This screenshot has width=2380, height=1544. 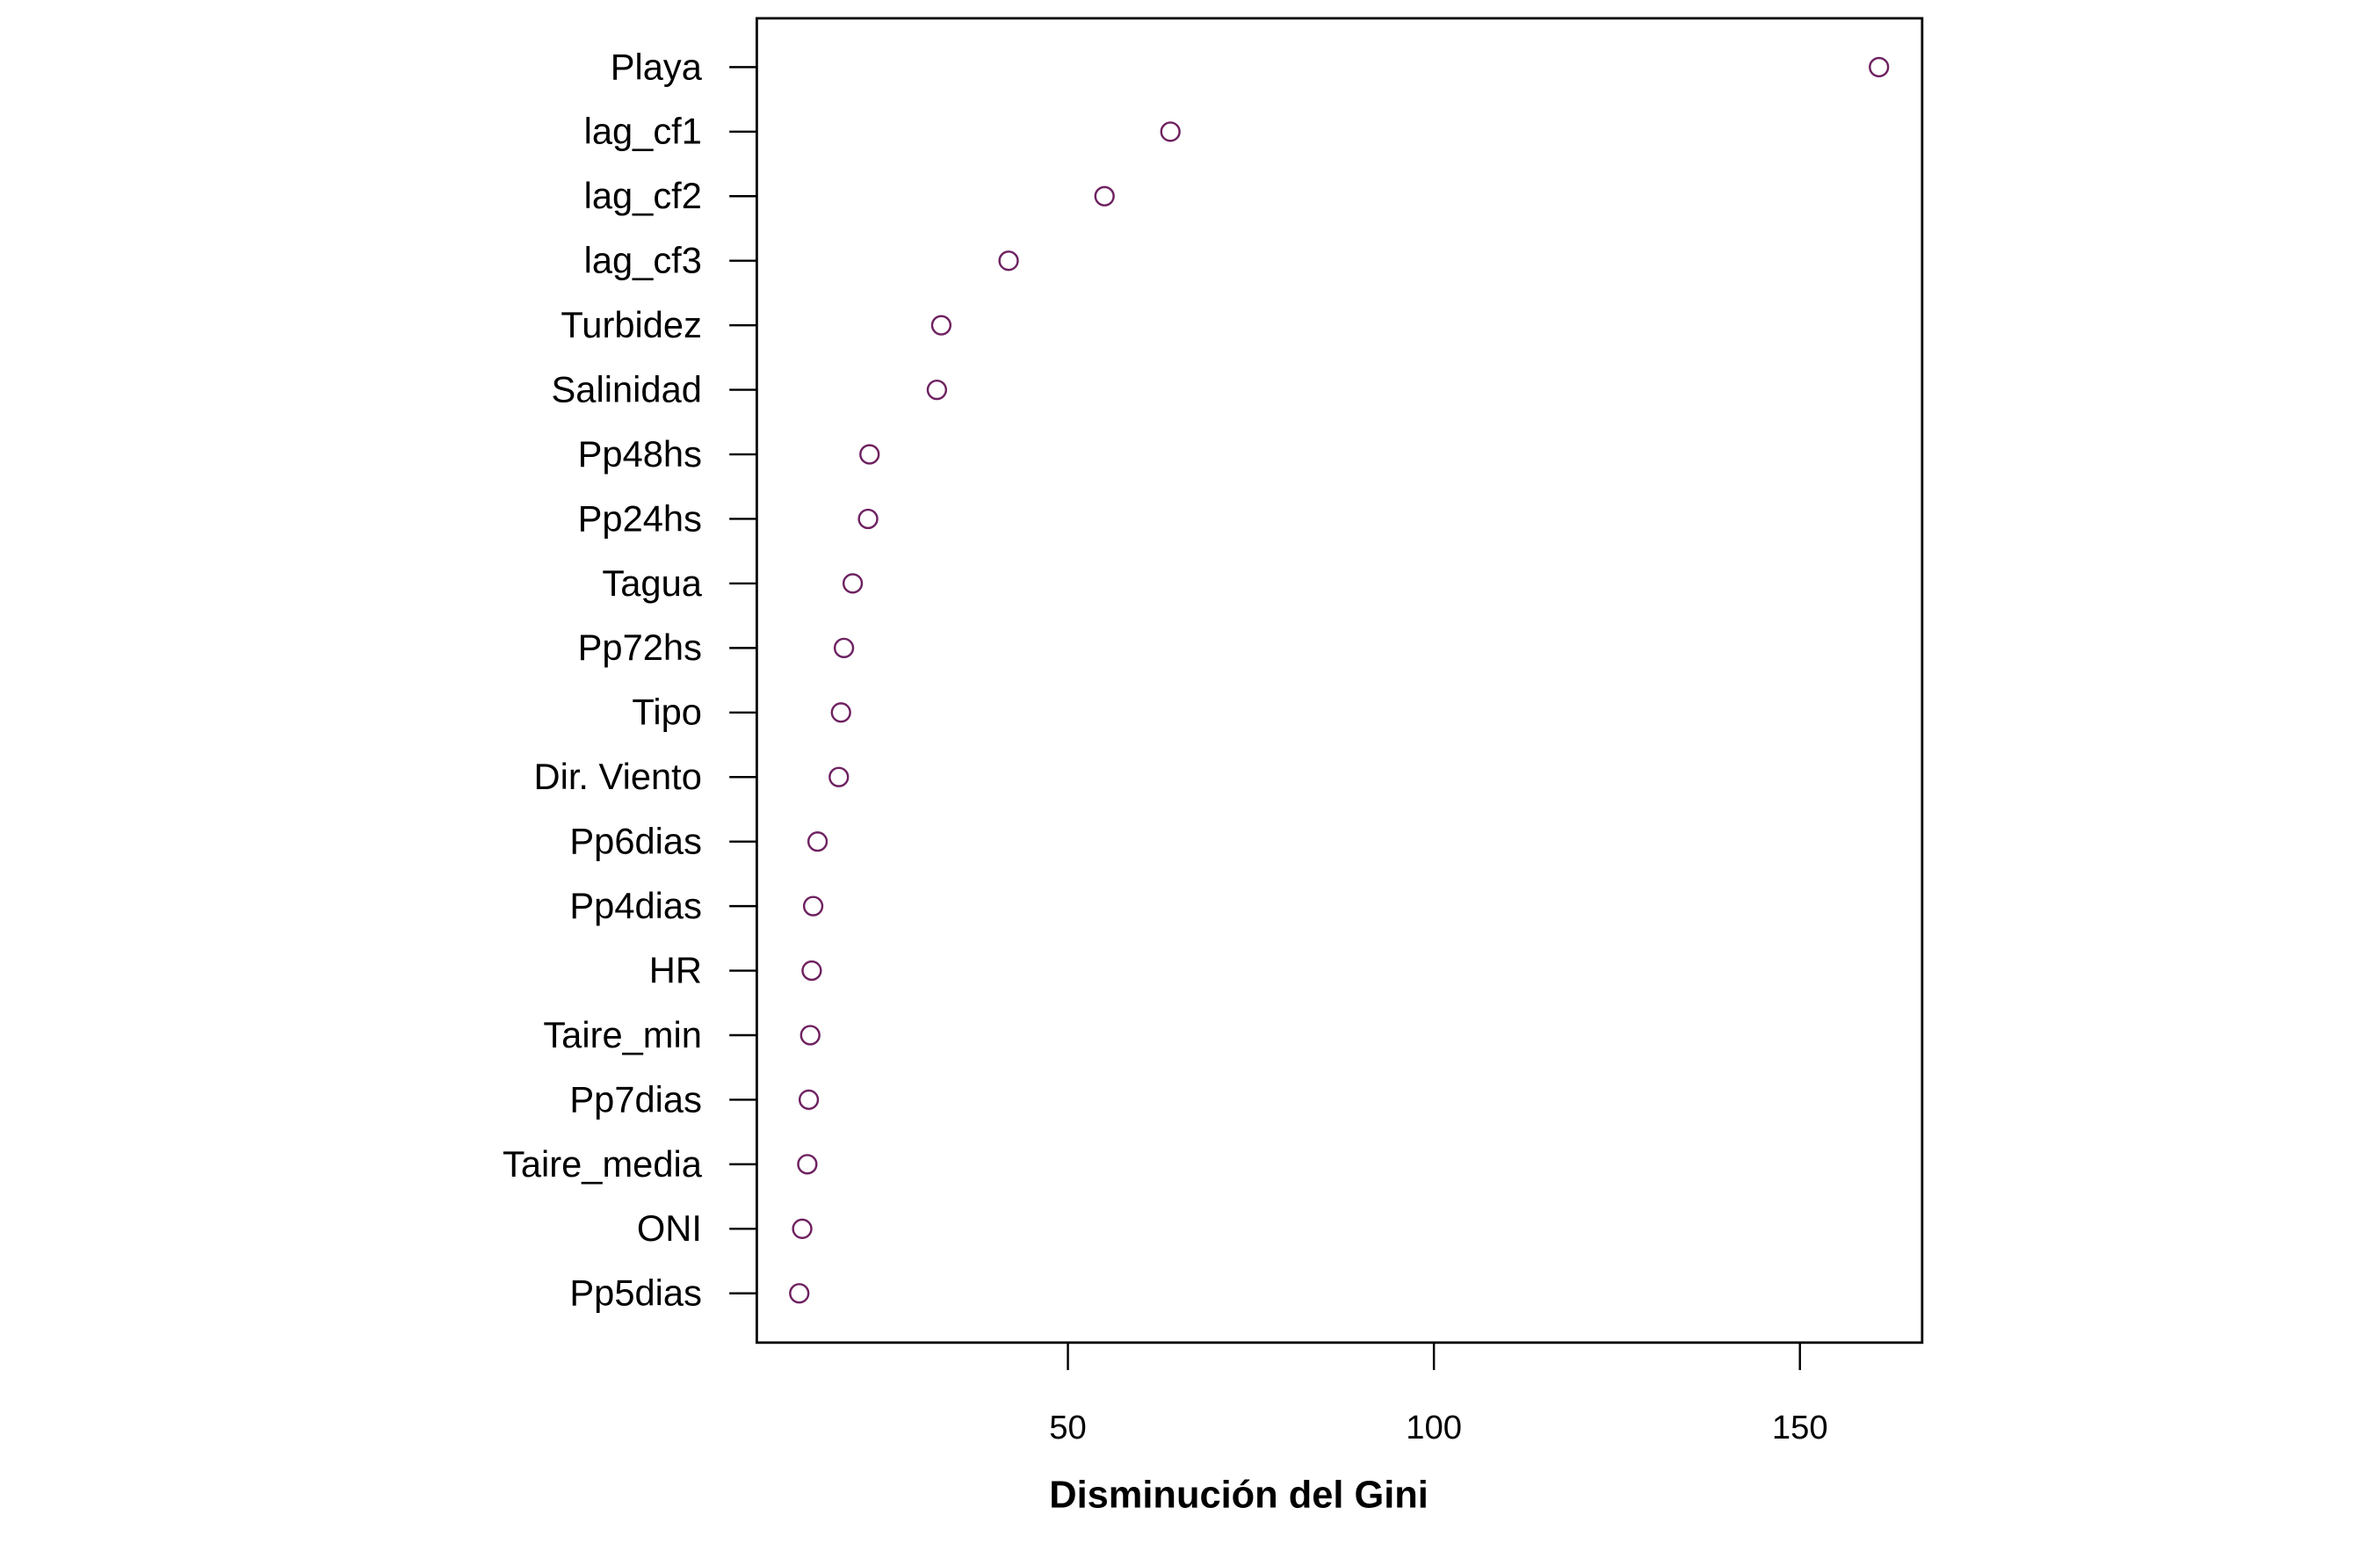 What do you see at coordinates (603, 1164) in the screenshot?
I see `y-tick-label: Taire_media` at bounding box center [603, 1164].